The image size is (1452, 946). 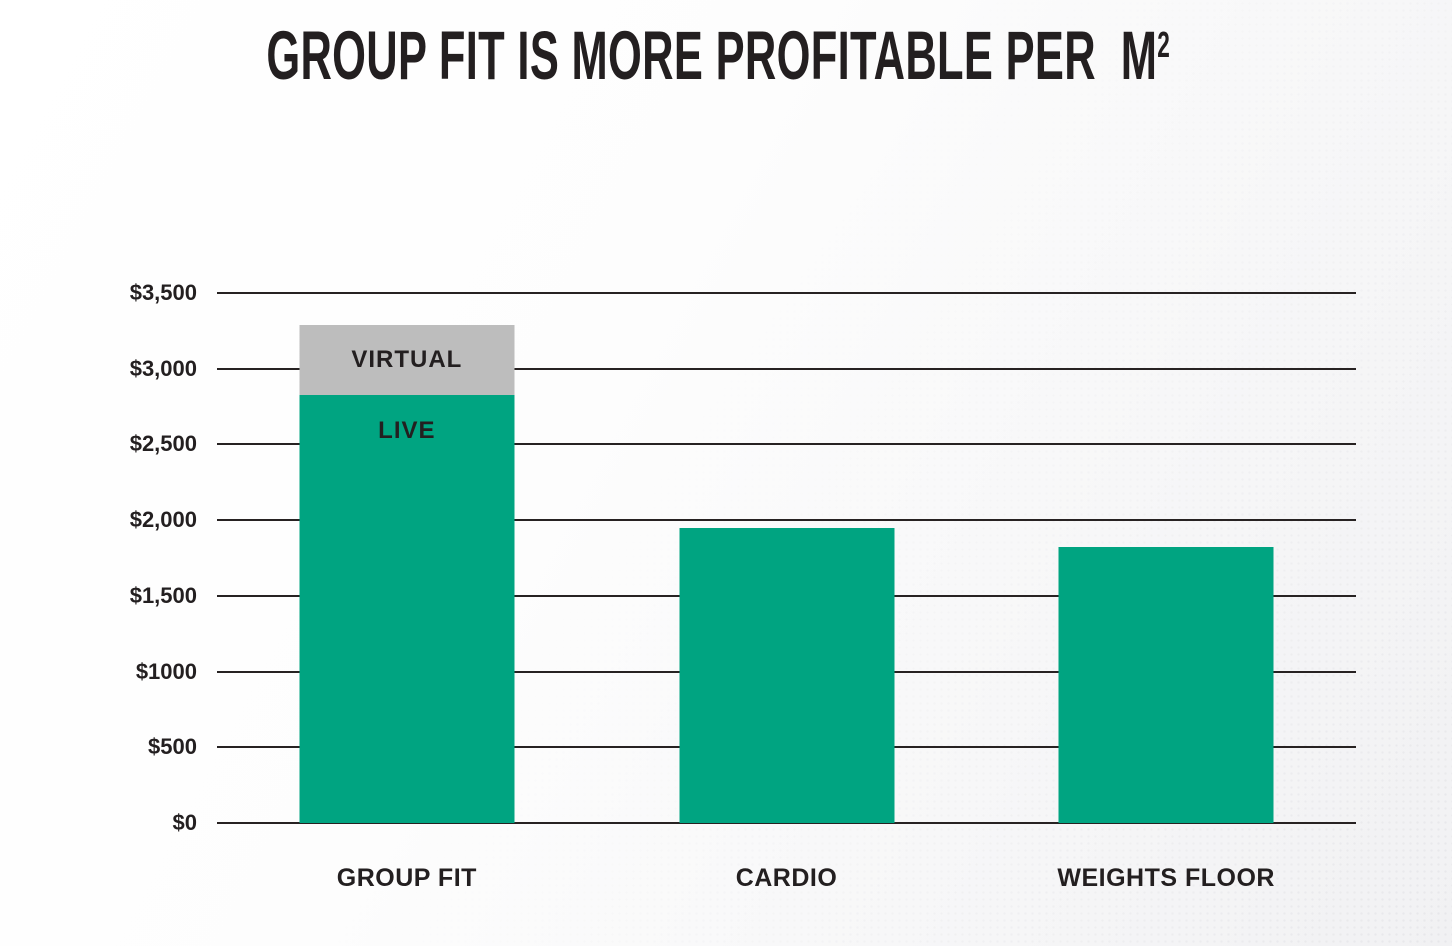 What do you see at coordinates (407, 430) in the screenshot?
I see `segment-label-live: LIVE` at bounding box center [407, 430].